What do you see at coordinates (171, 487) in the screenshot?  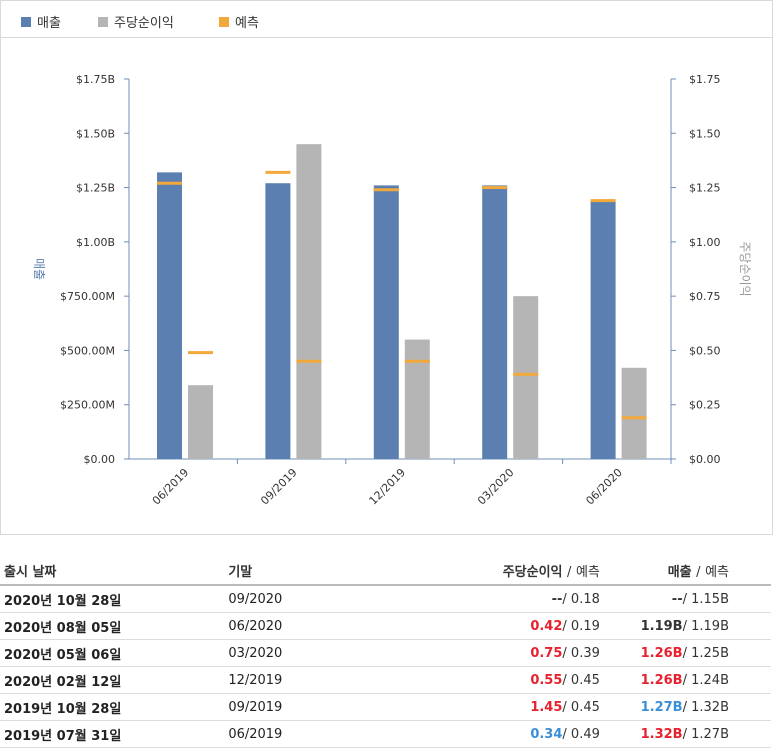 I see `x-tick-label: 06/2019` at bounding box center [171, 487].